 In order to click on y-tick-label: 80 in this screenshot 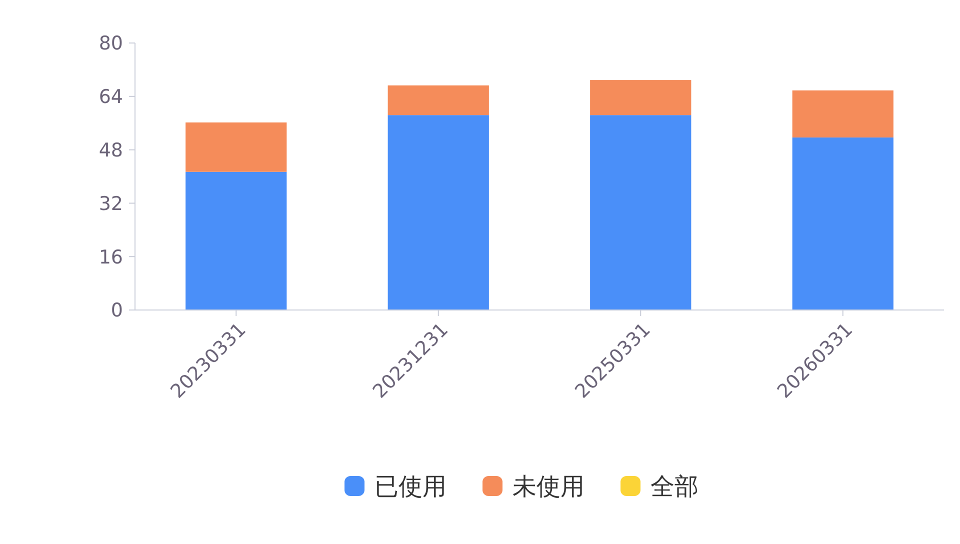, I will do `click(110, 43)`.